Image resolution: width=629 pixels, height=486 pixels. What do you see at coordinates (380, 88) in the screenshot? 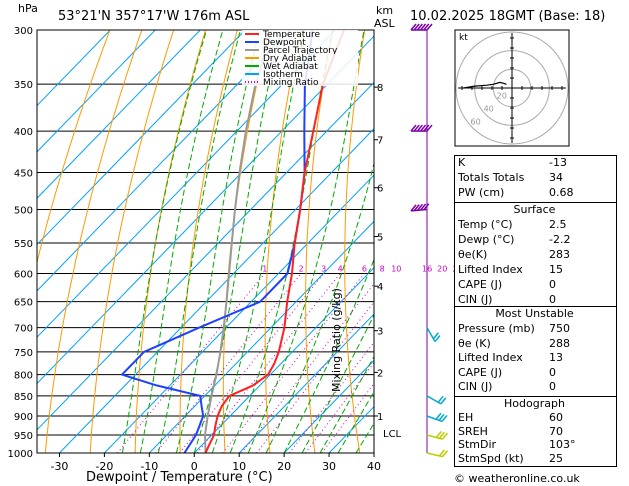
I see `height-tick-label: 8` at bounding box center [380, 88].